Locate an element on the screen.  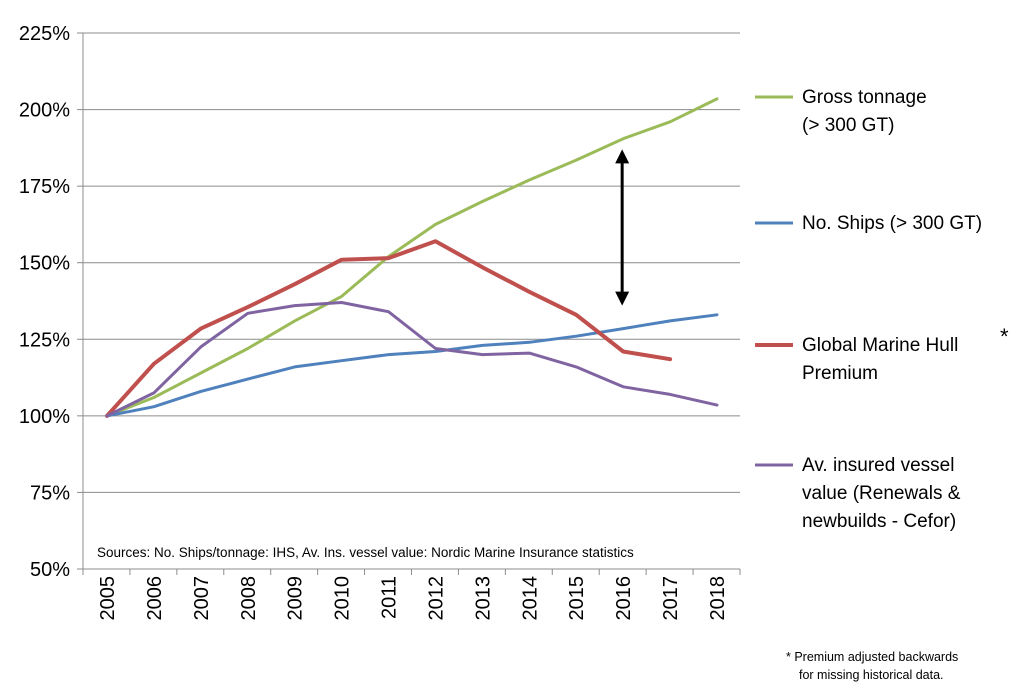
x-tick-label: 2005 is located at coordinates (108, 598).